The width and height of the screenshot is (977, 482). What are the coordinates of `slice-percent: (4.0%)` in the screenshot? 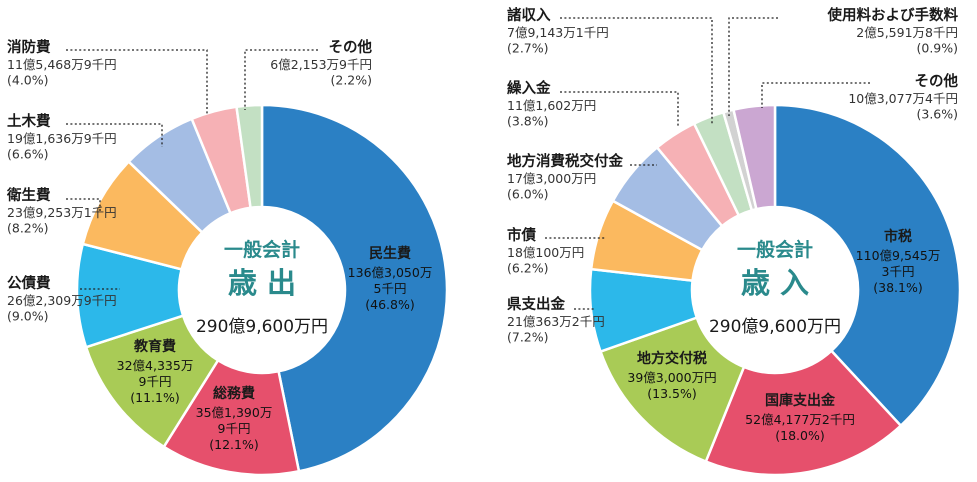 It's located at (28, 80).